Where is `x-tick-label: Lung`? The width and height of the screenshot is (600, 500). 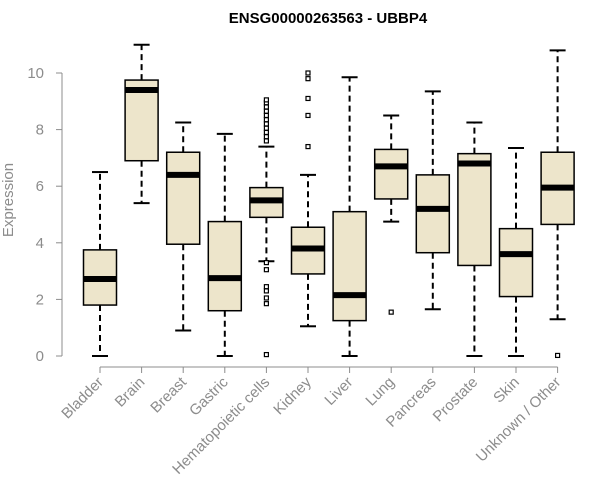
x-tick-label: Lung is located at coordinates (380, 392).